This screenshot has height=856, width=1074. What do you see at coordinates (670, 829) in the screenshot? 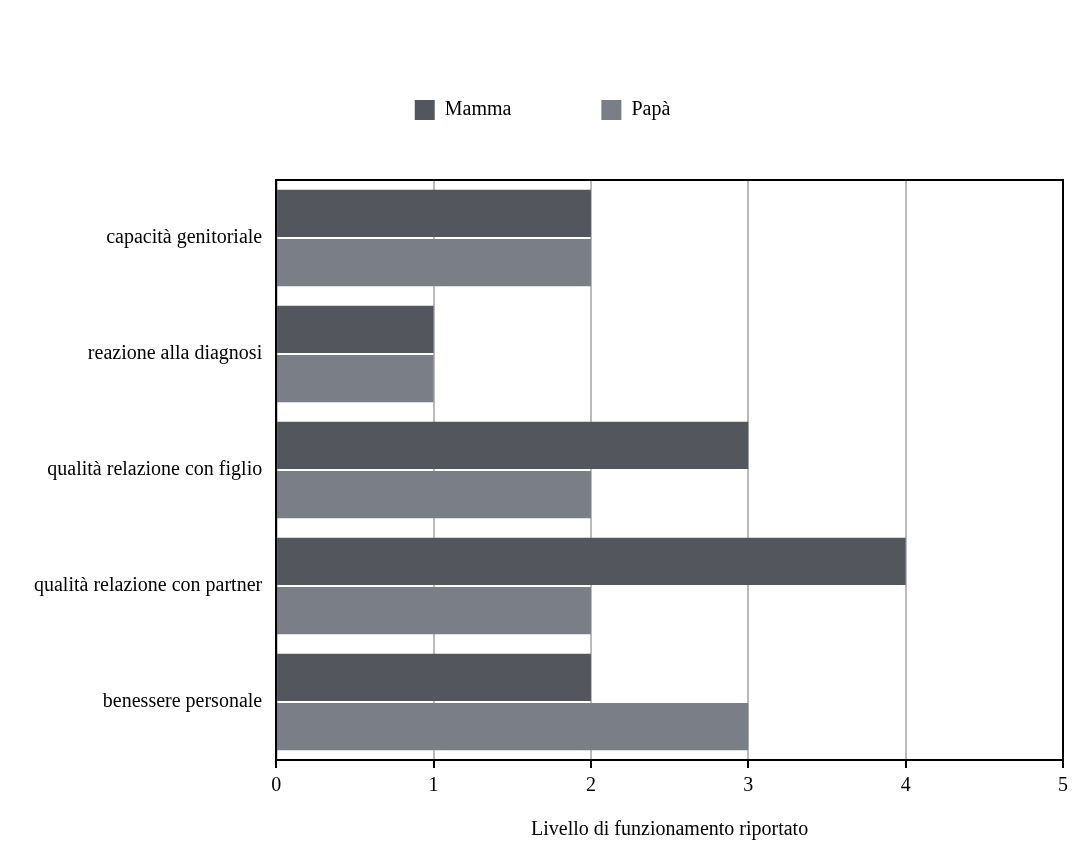
I see `x-axis-title: Livello di funzionamento riportato` at bounding box center [670, 829].